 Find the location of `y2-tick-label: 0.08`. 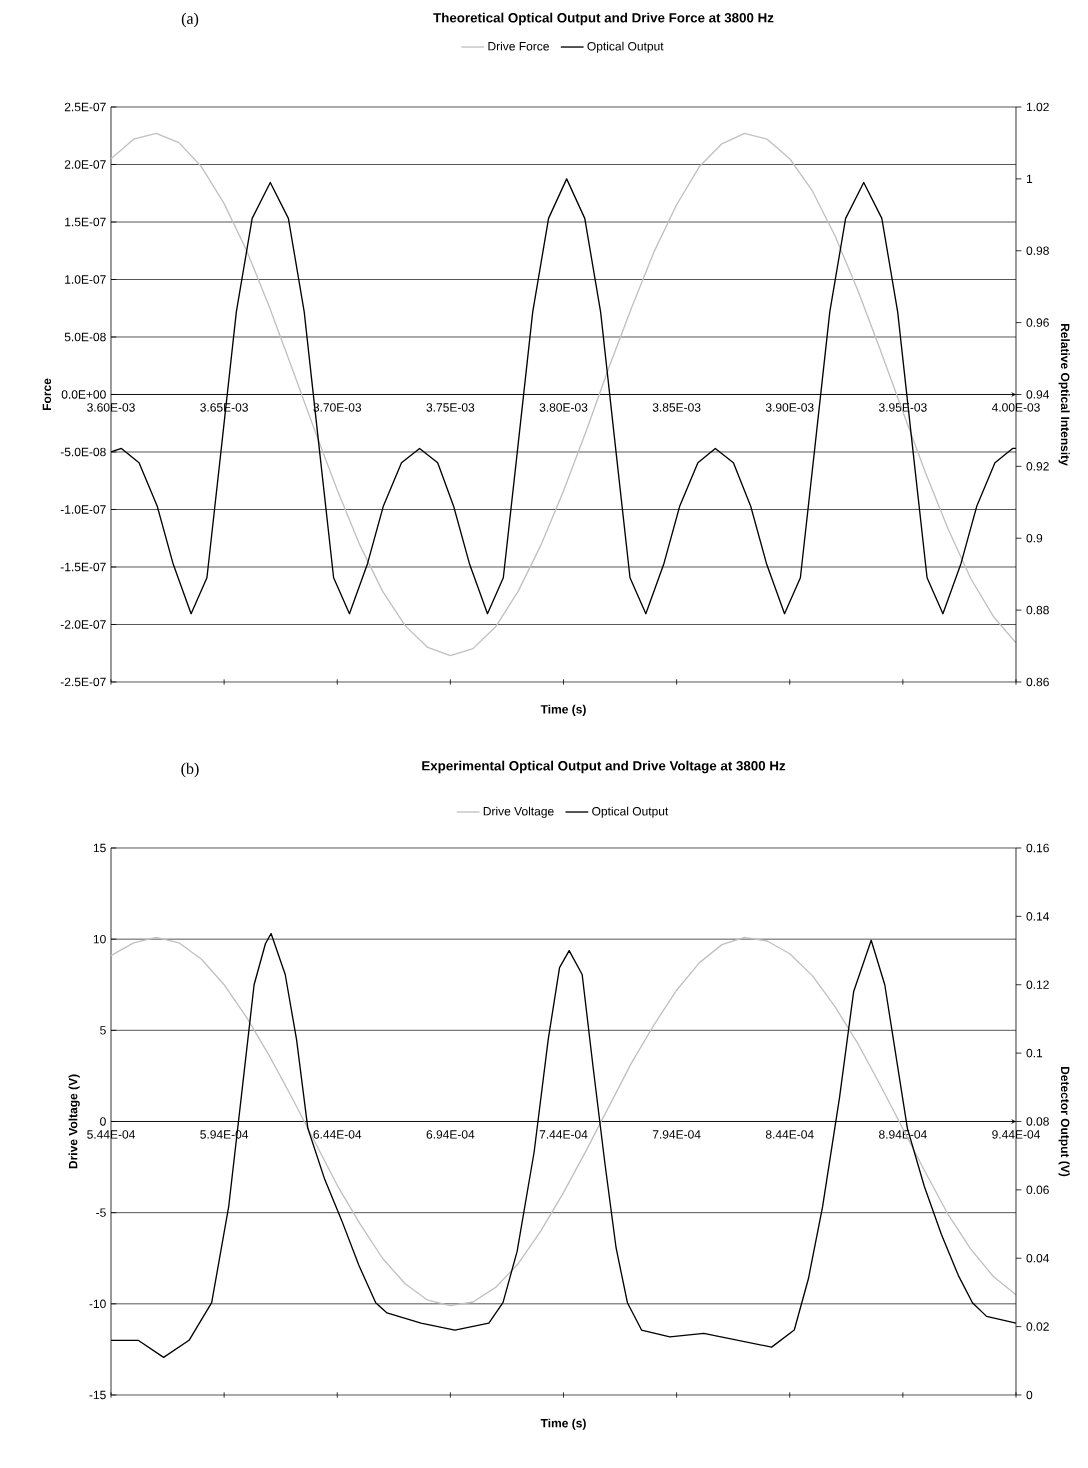

y2-tick-label: 0.08 is located at coordinates (1037, 1121).